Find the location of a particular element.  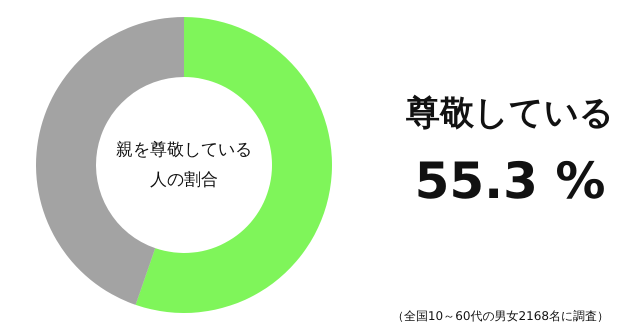

text: （全国10～60代の男女2168名に調査） is located at coordinates (500, 316).